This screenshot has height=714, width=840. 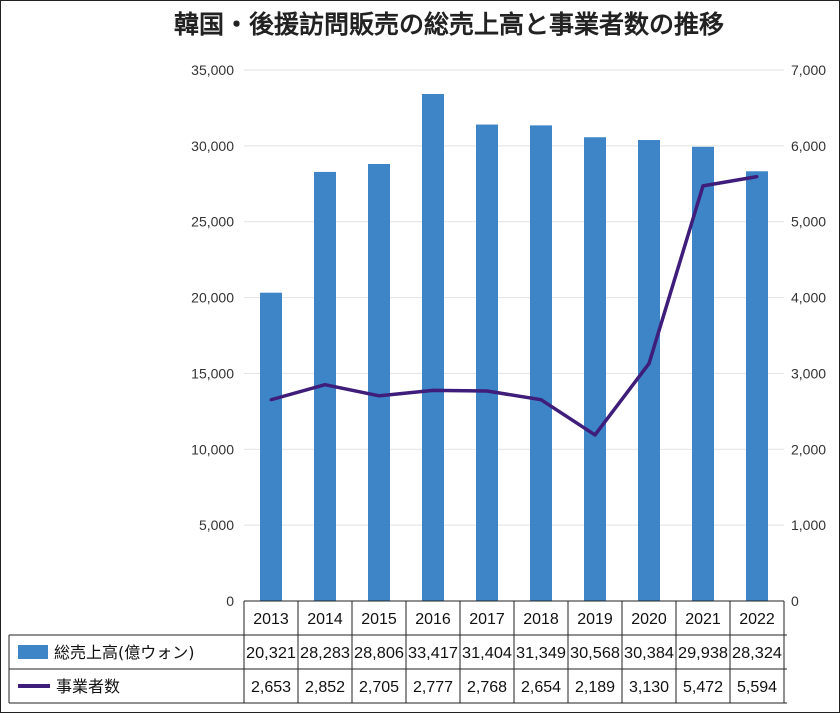 What do you see at coordinates (230, 601) in the screenshot?
I see `left-tick-label: 0` at bounding box center [230, 601].